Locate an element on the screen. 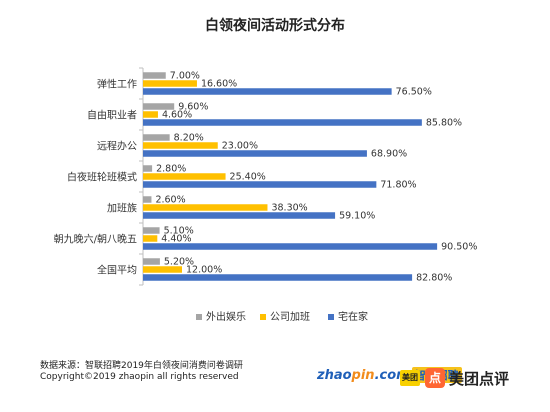 This screenshot has width=550, height=412. data-label: 2.80% is located at coordinates (171, 168).